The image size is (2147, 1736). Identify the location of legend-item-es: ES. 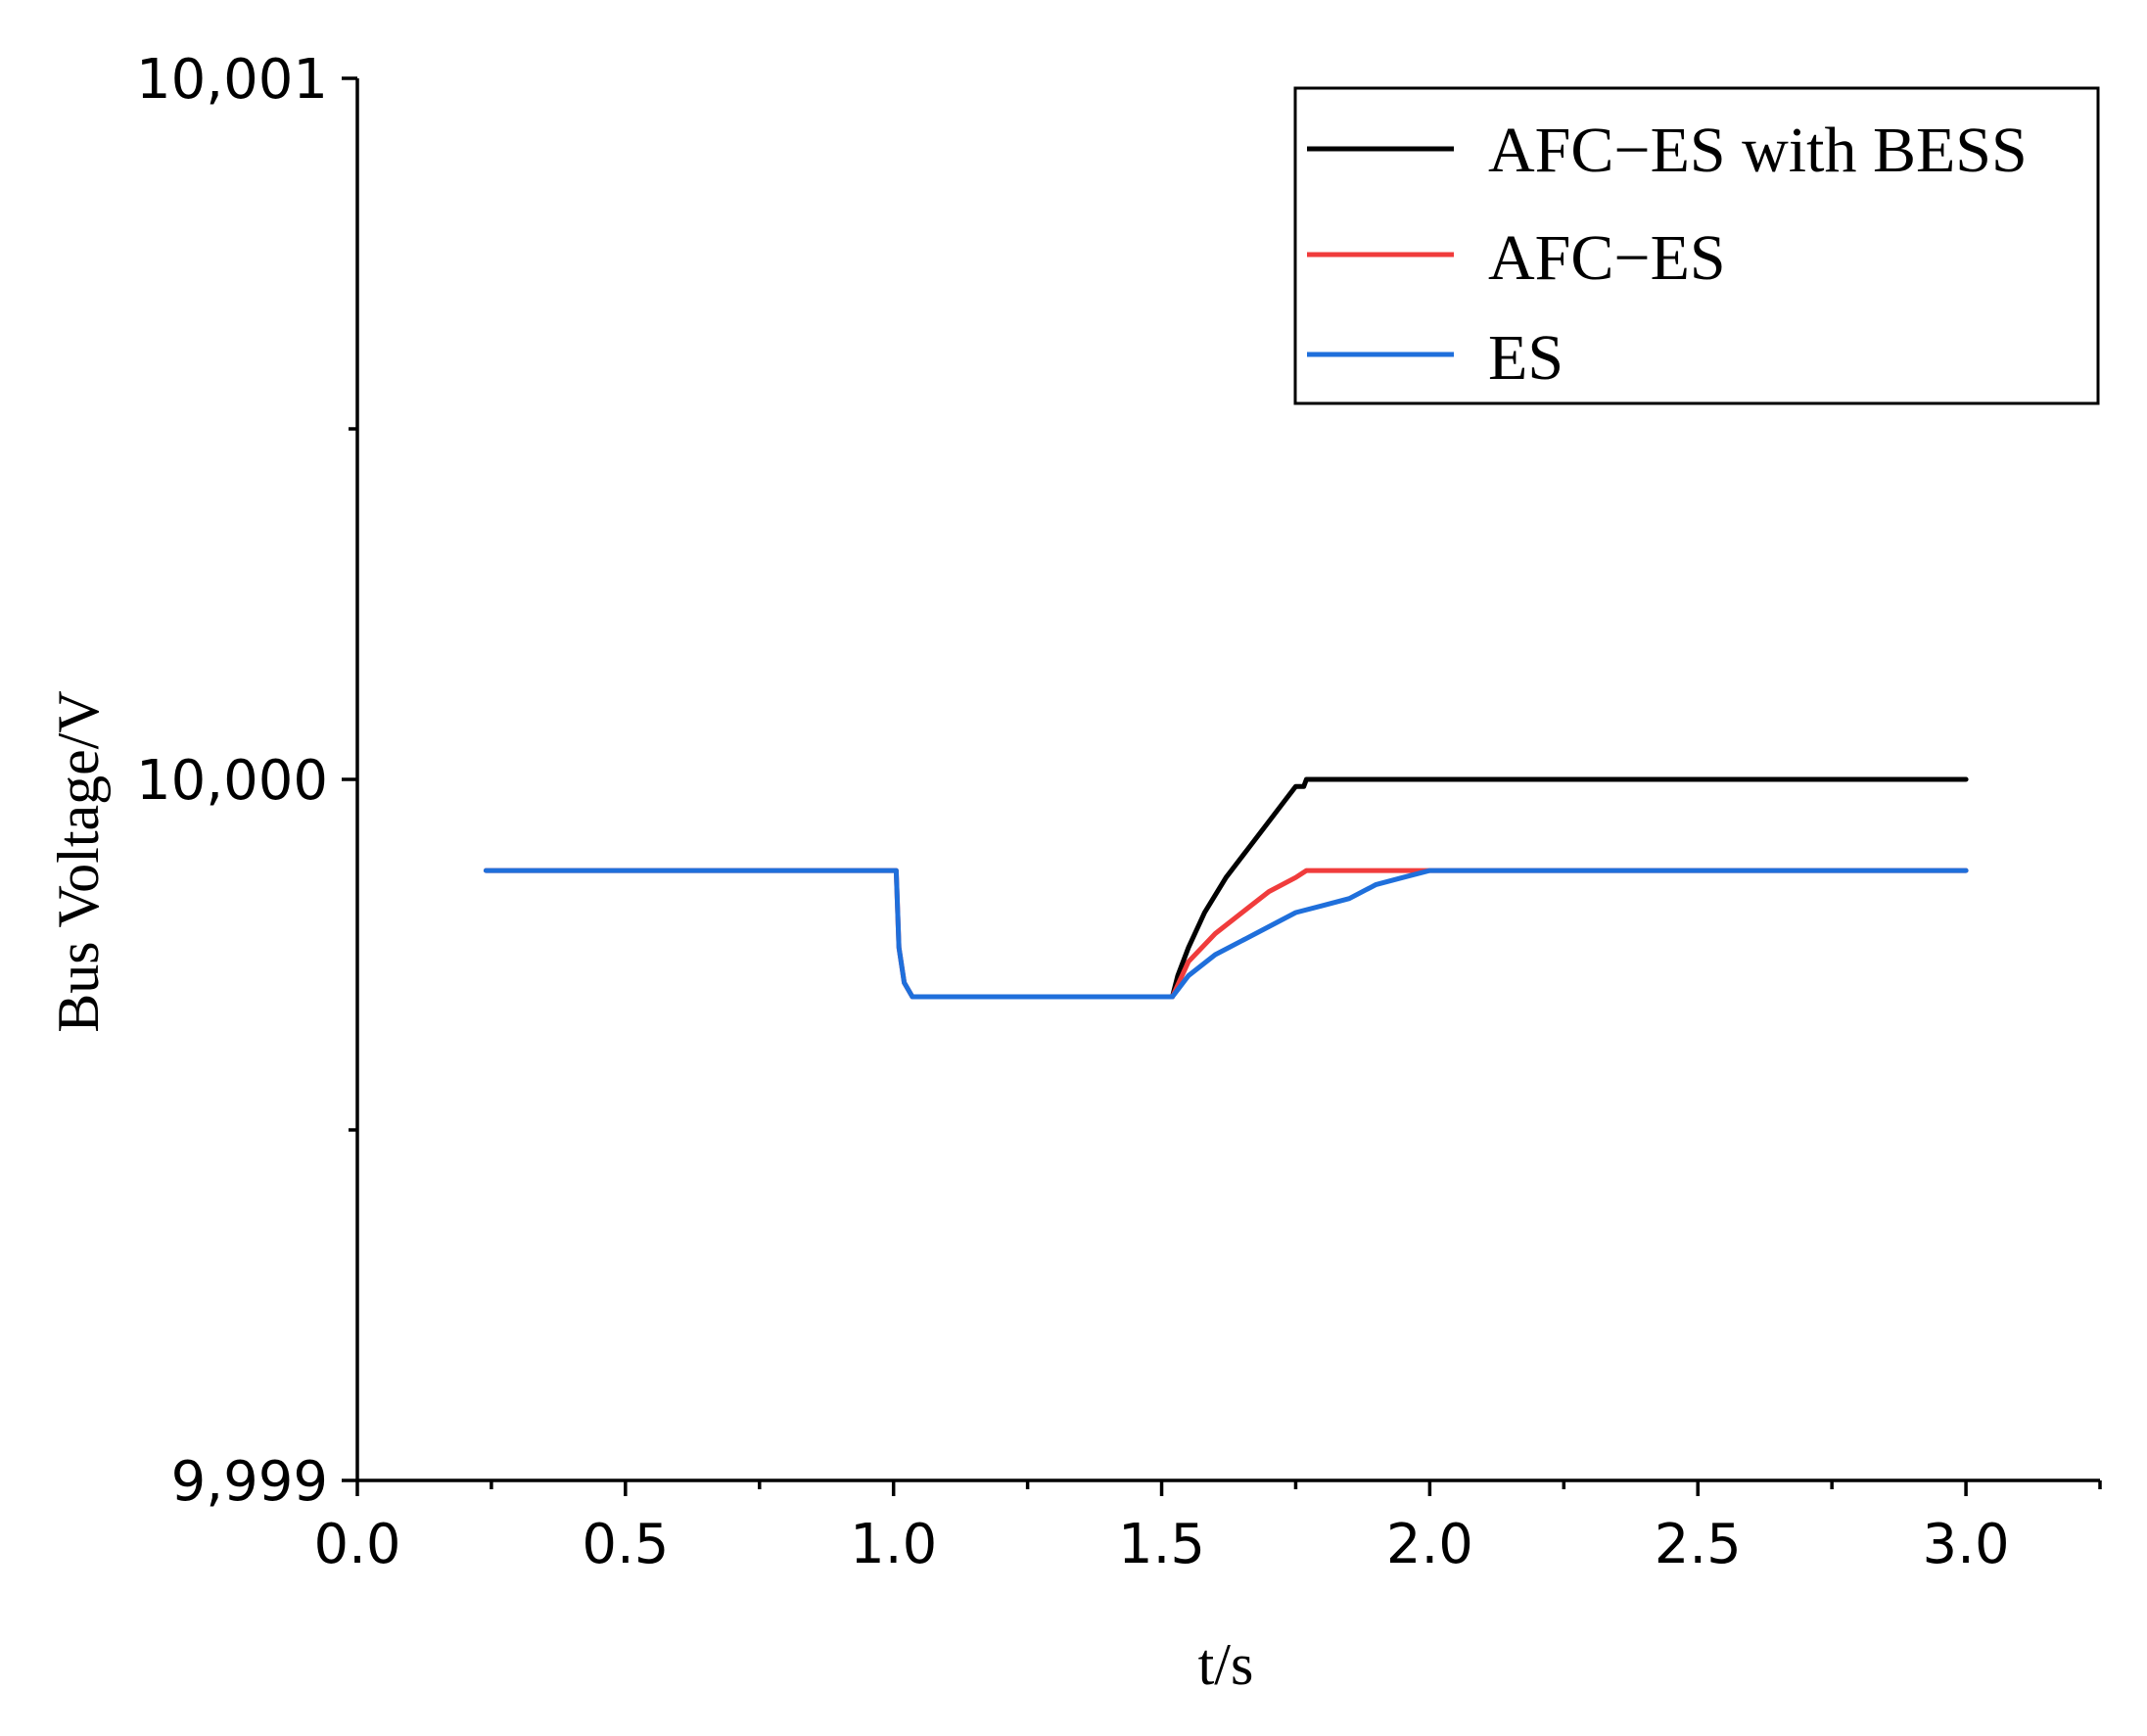
(1435, 358).